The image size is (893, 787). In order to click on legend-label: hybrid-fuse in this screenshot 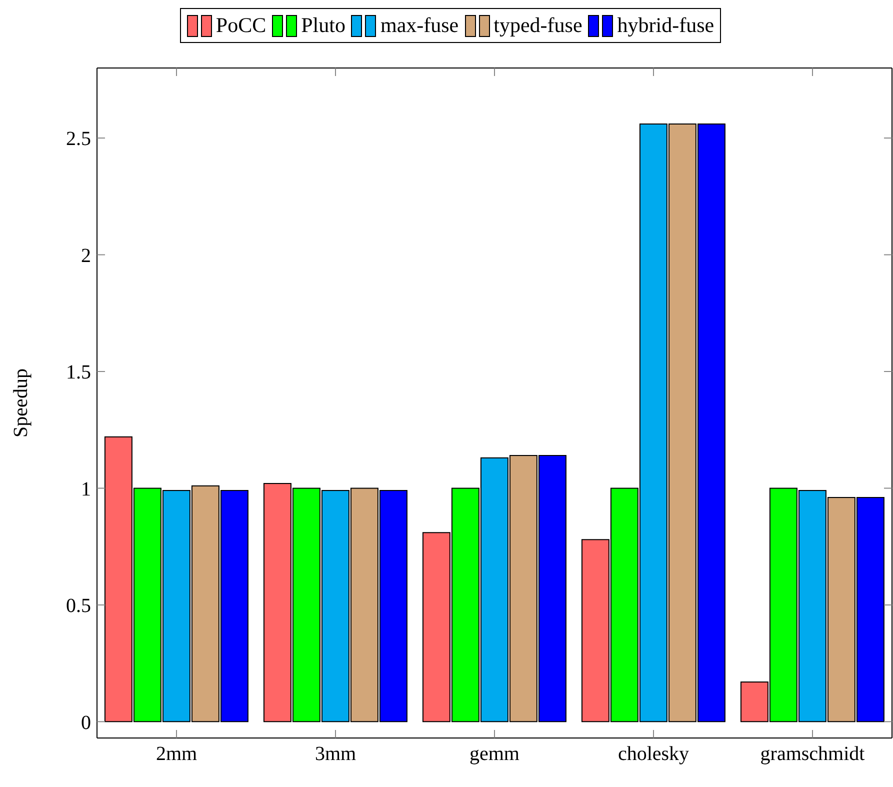, I will do `click(665, 25)`.